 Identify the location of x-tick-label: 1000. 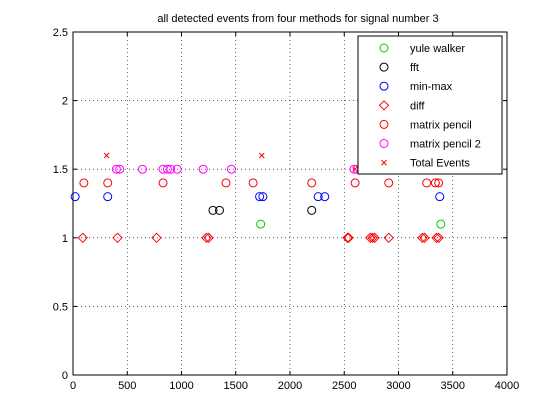
(181, 386).